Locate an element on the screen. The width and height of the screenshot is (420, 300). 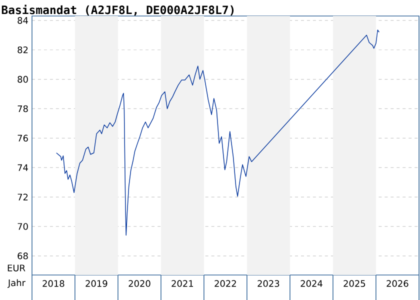
x-tick-label: 2022 is located at coordinates (225, 283).